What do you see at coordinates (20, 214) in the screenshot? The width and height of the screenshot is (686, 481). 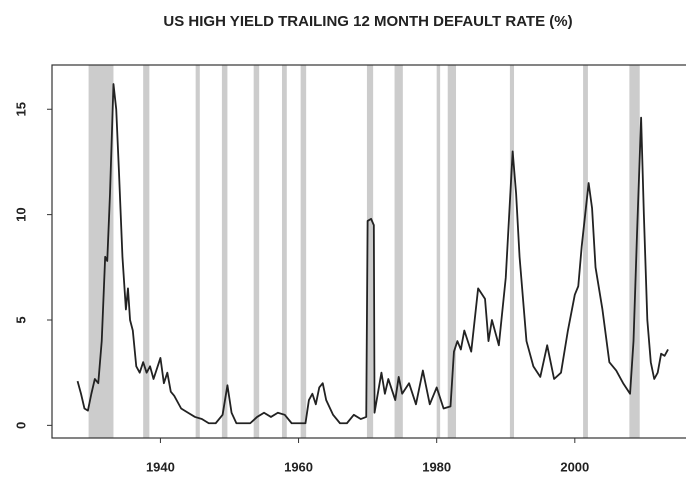 I see `y-tick-label: 10` at bounding box center [20, 214].